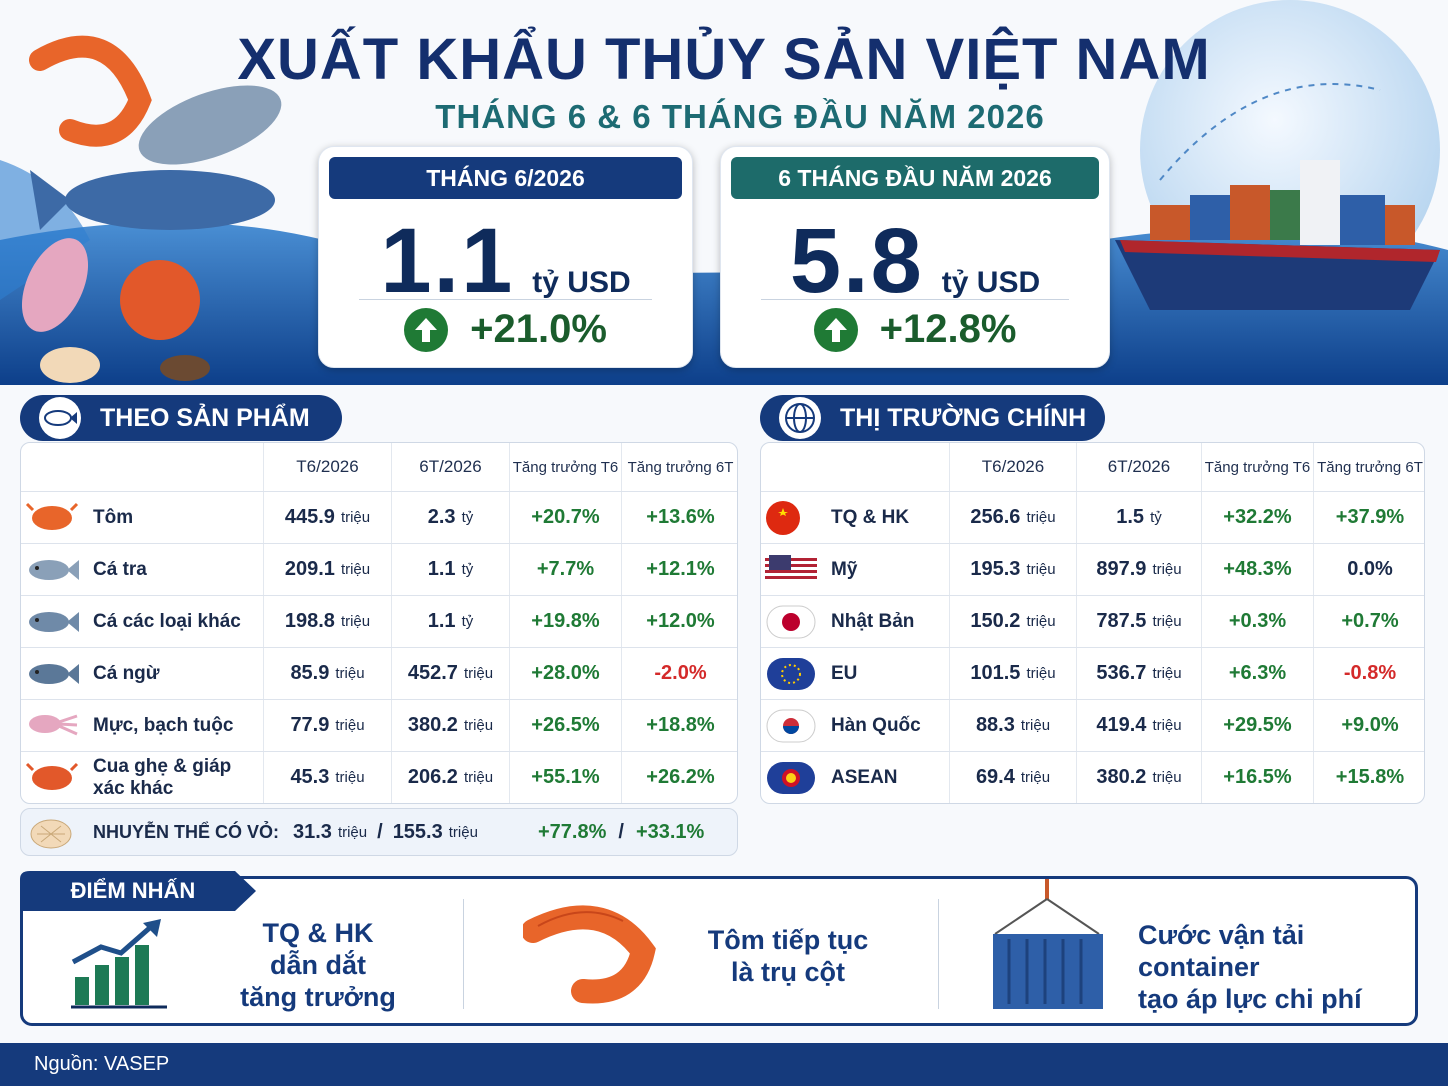  I want to click on value: 85.9, so click(310, 673).